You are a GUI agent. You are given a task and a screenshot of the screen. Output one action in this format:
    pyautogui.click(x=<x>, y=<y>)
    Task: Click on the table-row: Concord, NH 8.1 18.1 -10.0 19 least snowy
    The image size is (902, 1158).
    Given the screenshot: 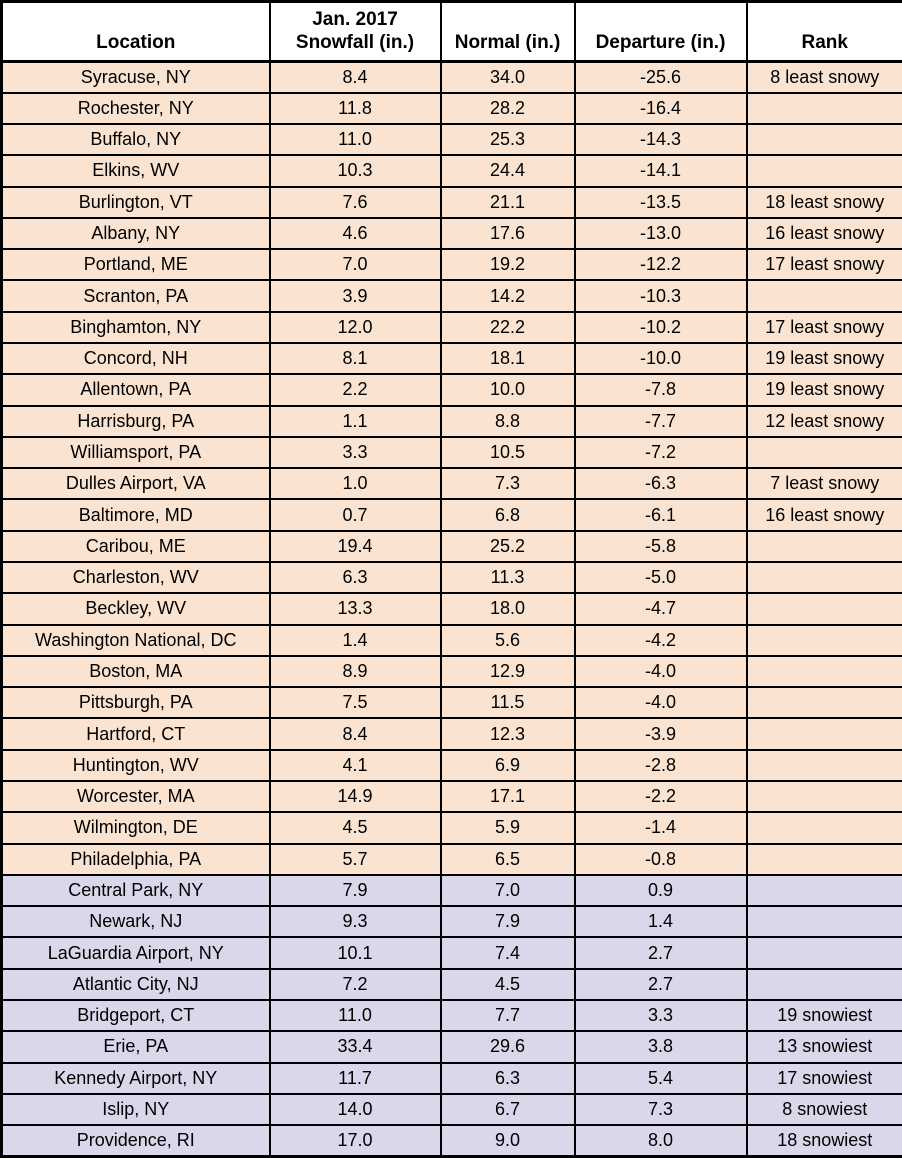 What is the action you would take?
    pyautogui.click(x=451, y=359)
    